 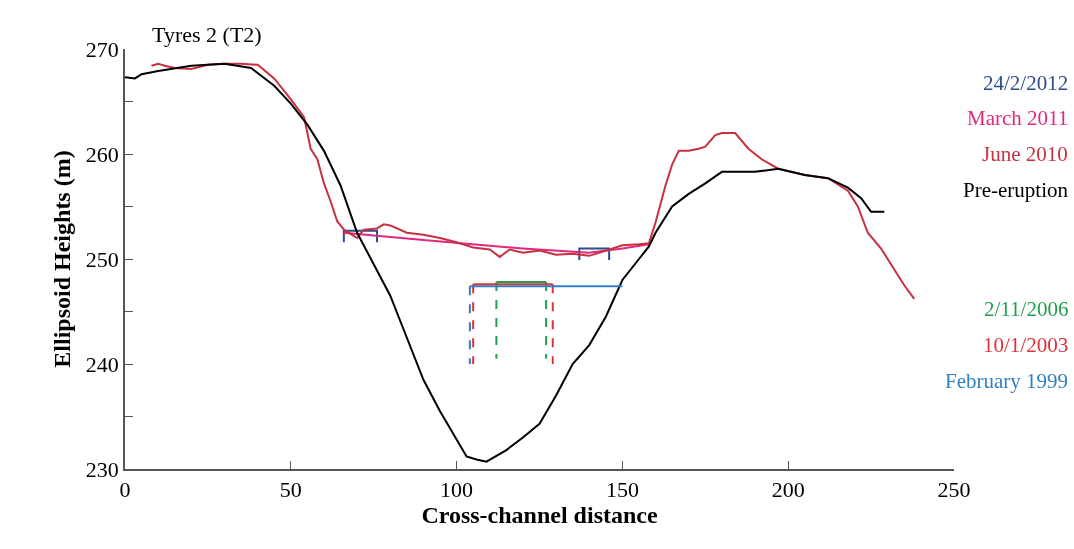 What do you see at coordinates (954, 490) in the screenshot?
I see `x-tick-label: 250` at bounding box center [954, 490].